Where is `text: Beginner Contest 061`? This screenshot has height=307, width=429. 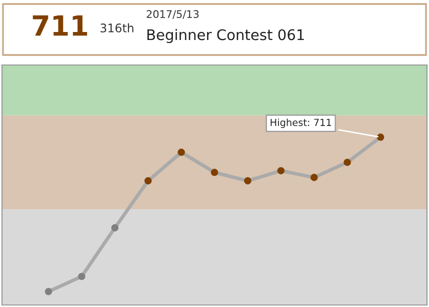 text: Beginner Contest 061 is located at coordinates (225, 36).